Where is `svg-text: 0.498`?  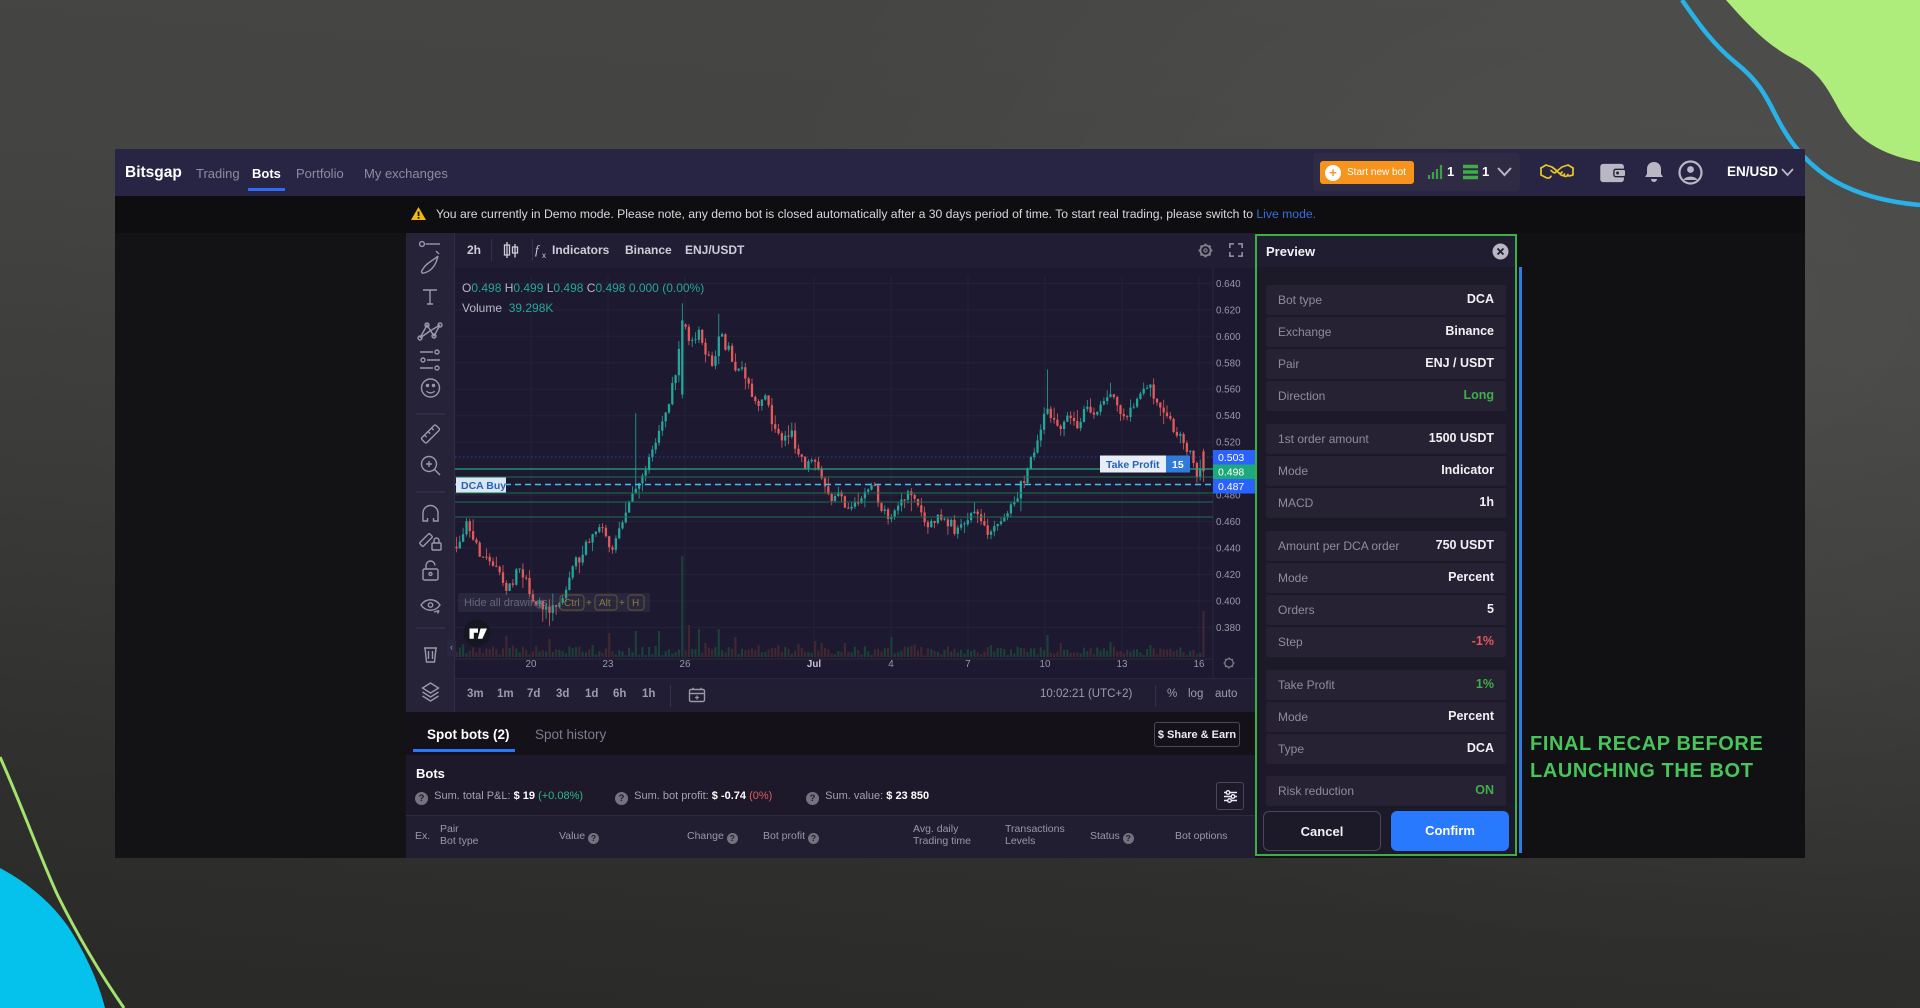
svg-text: 0.498 is located at coordinates (1231, 473).